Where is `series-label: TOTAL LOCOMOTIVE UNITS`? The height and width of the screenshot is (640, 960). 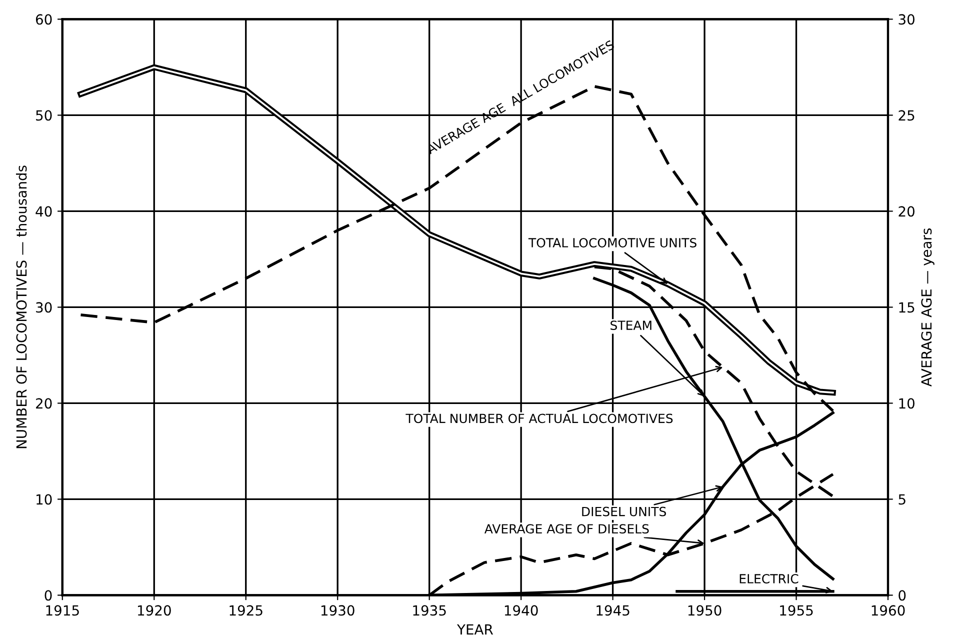 series-label: TOTAL LOCOMOTIVE UNITS is located at coordinates (612, 243).